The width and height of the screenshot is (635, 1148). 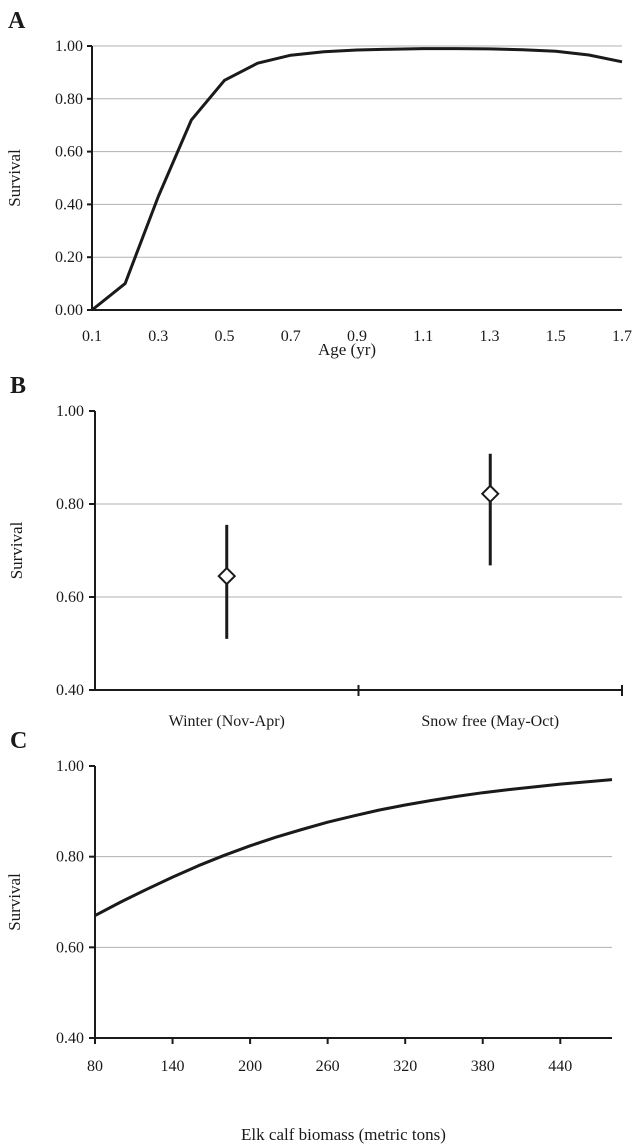 I want to click on panel-a-y-tick-label: 0.40, so click(x=69, y=204).